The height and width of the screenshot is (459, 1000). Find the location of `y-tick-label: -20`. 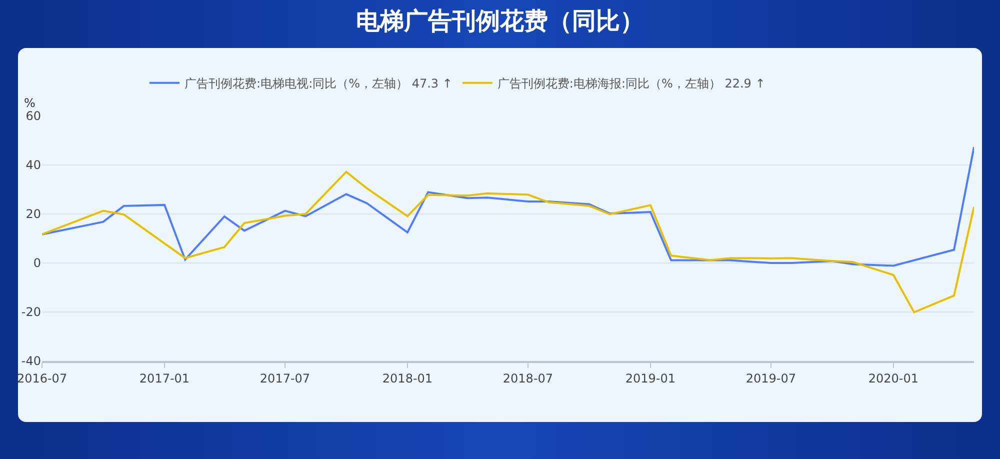

y-tick-label: -20 is located at coordinates (31, 312).